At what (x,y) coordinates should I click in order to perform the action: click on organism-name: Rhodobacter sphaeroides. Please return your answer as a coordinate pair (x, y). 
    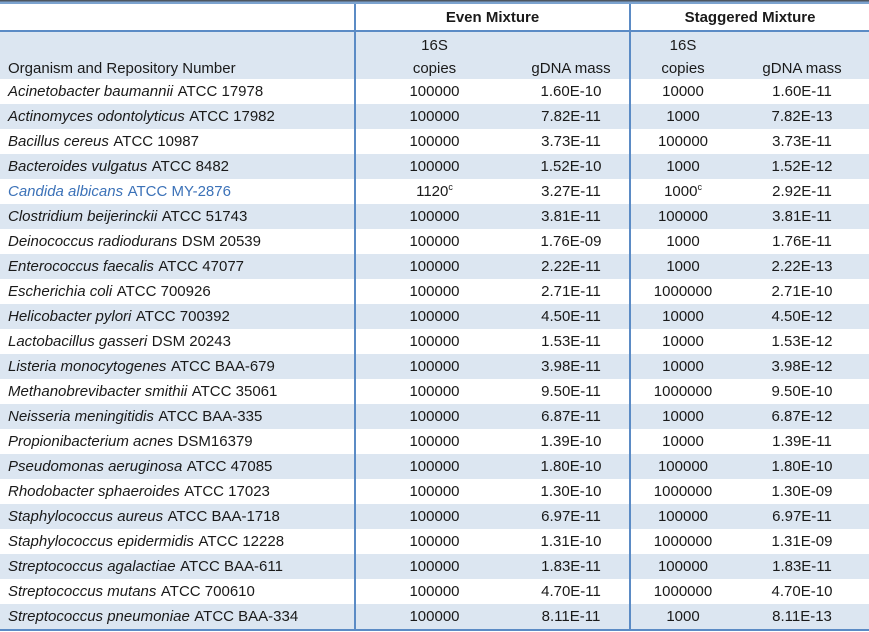
    Looking at the image, I should click on (94, 491).